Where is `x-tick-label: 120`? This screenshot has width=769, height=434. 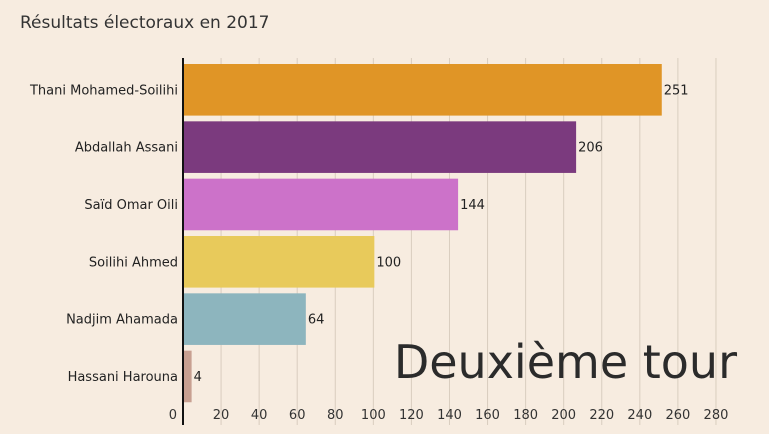 x-tick-label: 120 is located at coordinates (411, 415).